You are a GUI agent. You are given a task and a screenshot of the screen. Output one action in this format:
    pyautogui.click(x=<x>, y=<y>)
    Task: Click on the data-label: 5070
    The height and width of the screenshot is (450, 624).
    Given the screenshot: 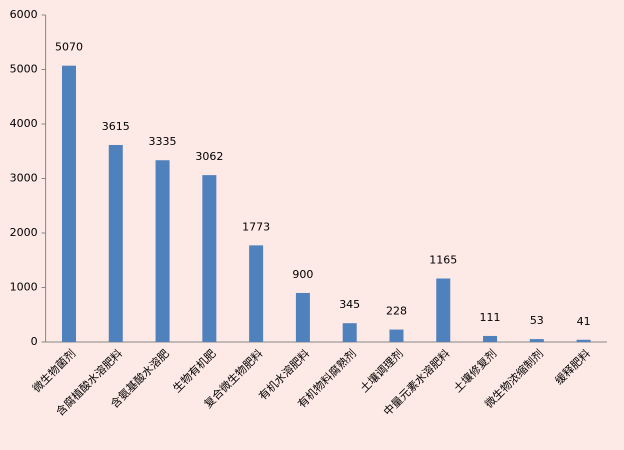 What is the action you would take?
    pyautogui.click(x=69, y=47)
    